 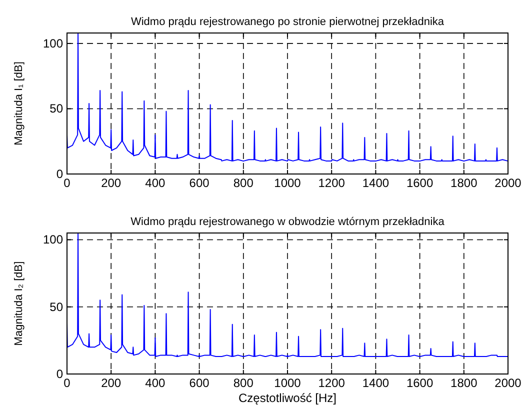 I want to click on x-axis-title: Częstotliwość [Hz], so click(x=287, y=398).